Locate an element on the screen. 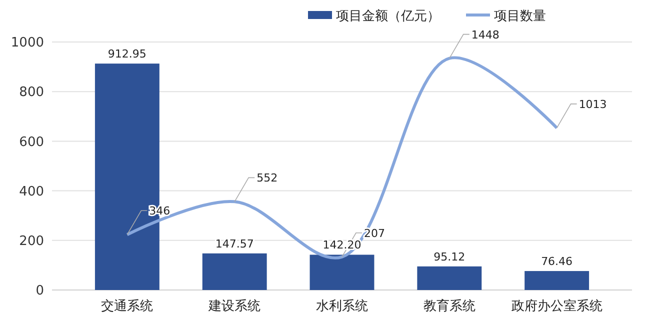 The height and width of the screenshot is (332, 660). data-label: 147.57 is located at coordinates (234, 243).